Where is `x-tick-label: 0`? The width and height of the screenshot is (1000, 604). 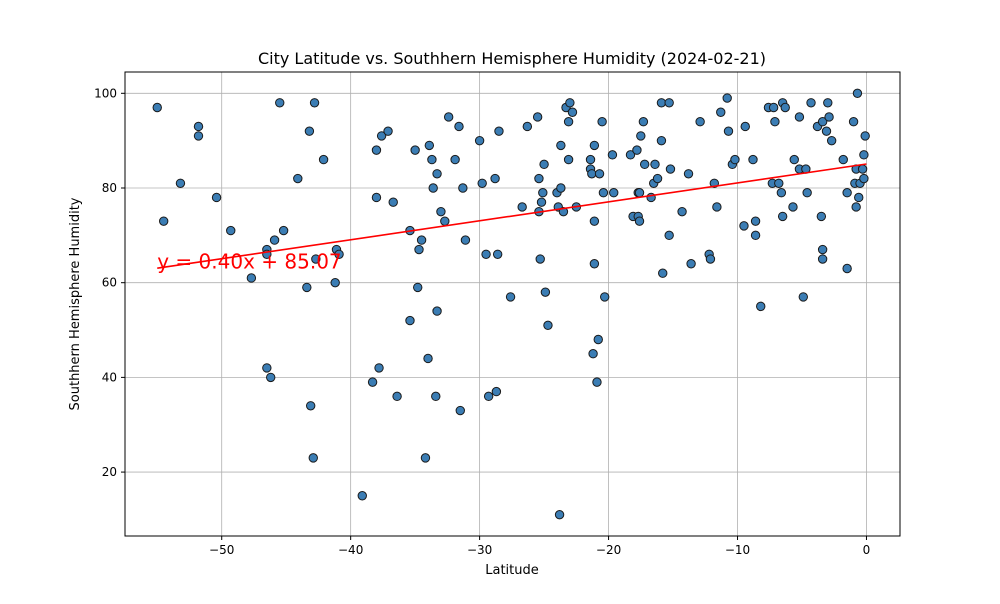 x-tick-label: 0 is located at coordinates (867, 550).